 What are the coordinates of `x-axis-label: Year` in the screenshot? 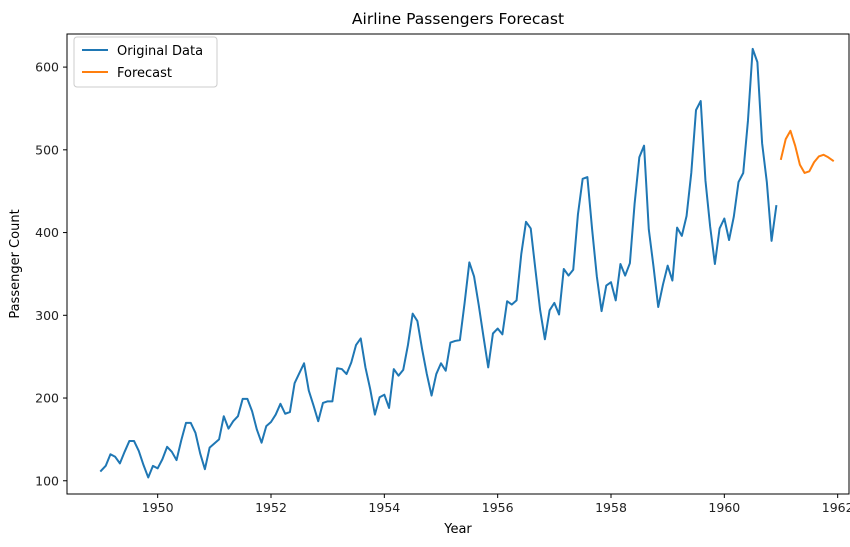 It's located at (457, 529).